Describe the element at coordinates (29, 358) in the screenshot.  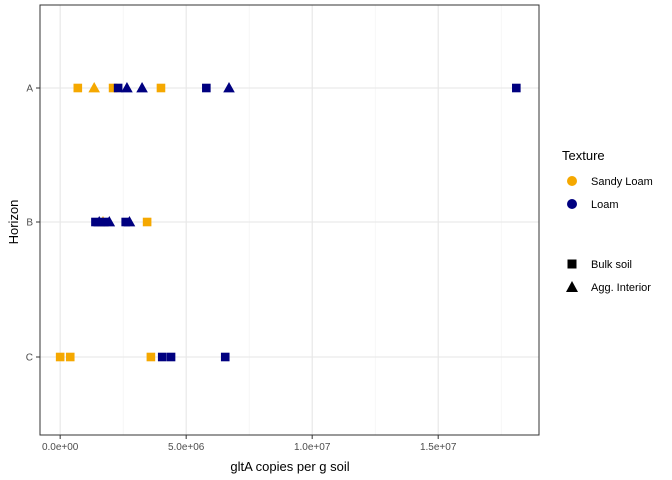
I see `y-tick-label: C` at that location.